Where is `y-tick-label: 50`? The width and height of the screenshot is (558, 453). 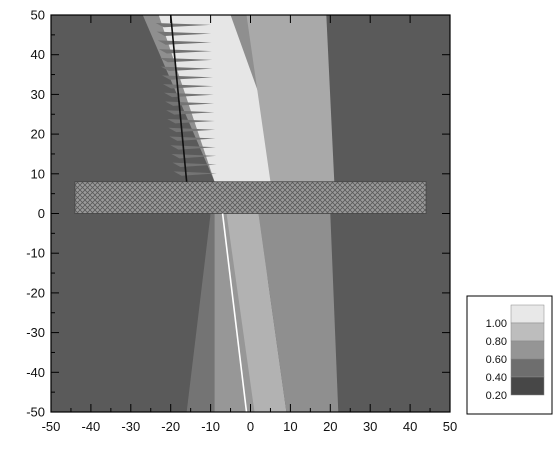 y-tick-label: 50 is located at coordinates (38, 15).